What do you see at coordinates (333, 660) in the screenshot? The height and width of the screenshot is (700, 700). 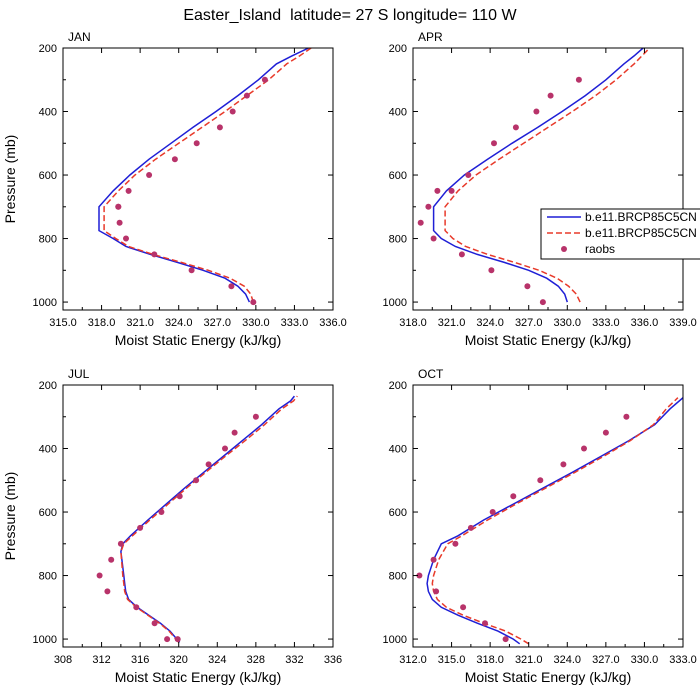 I see `jul-xtick-label: 336` at bounding box center [333, 660].